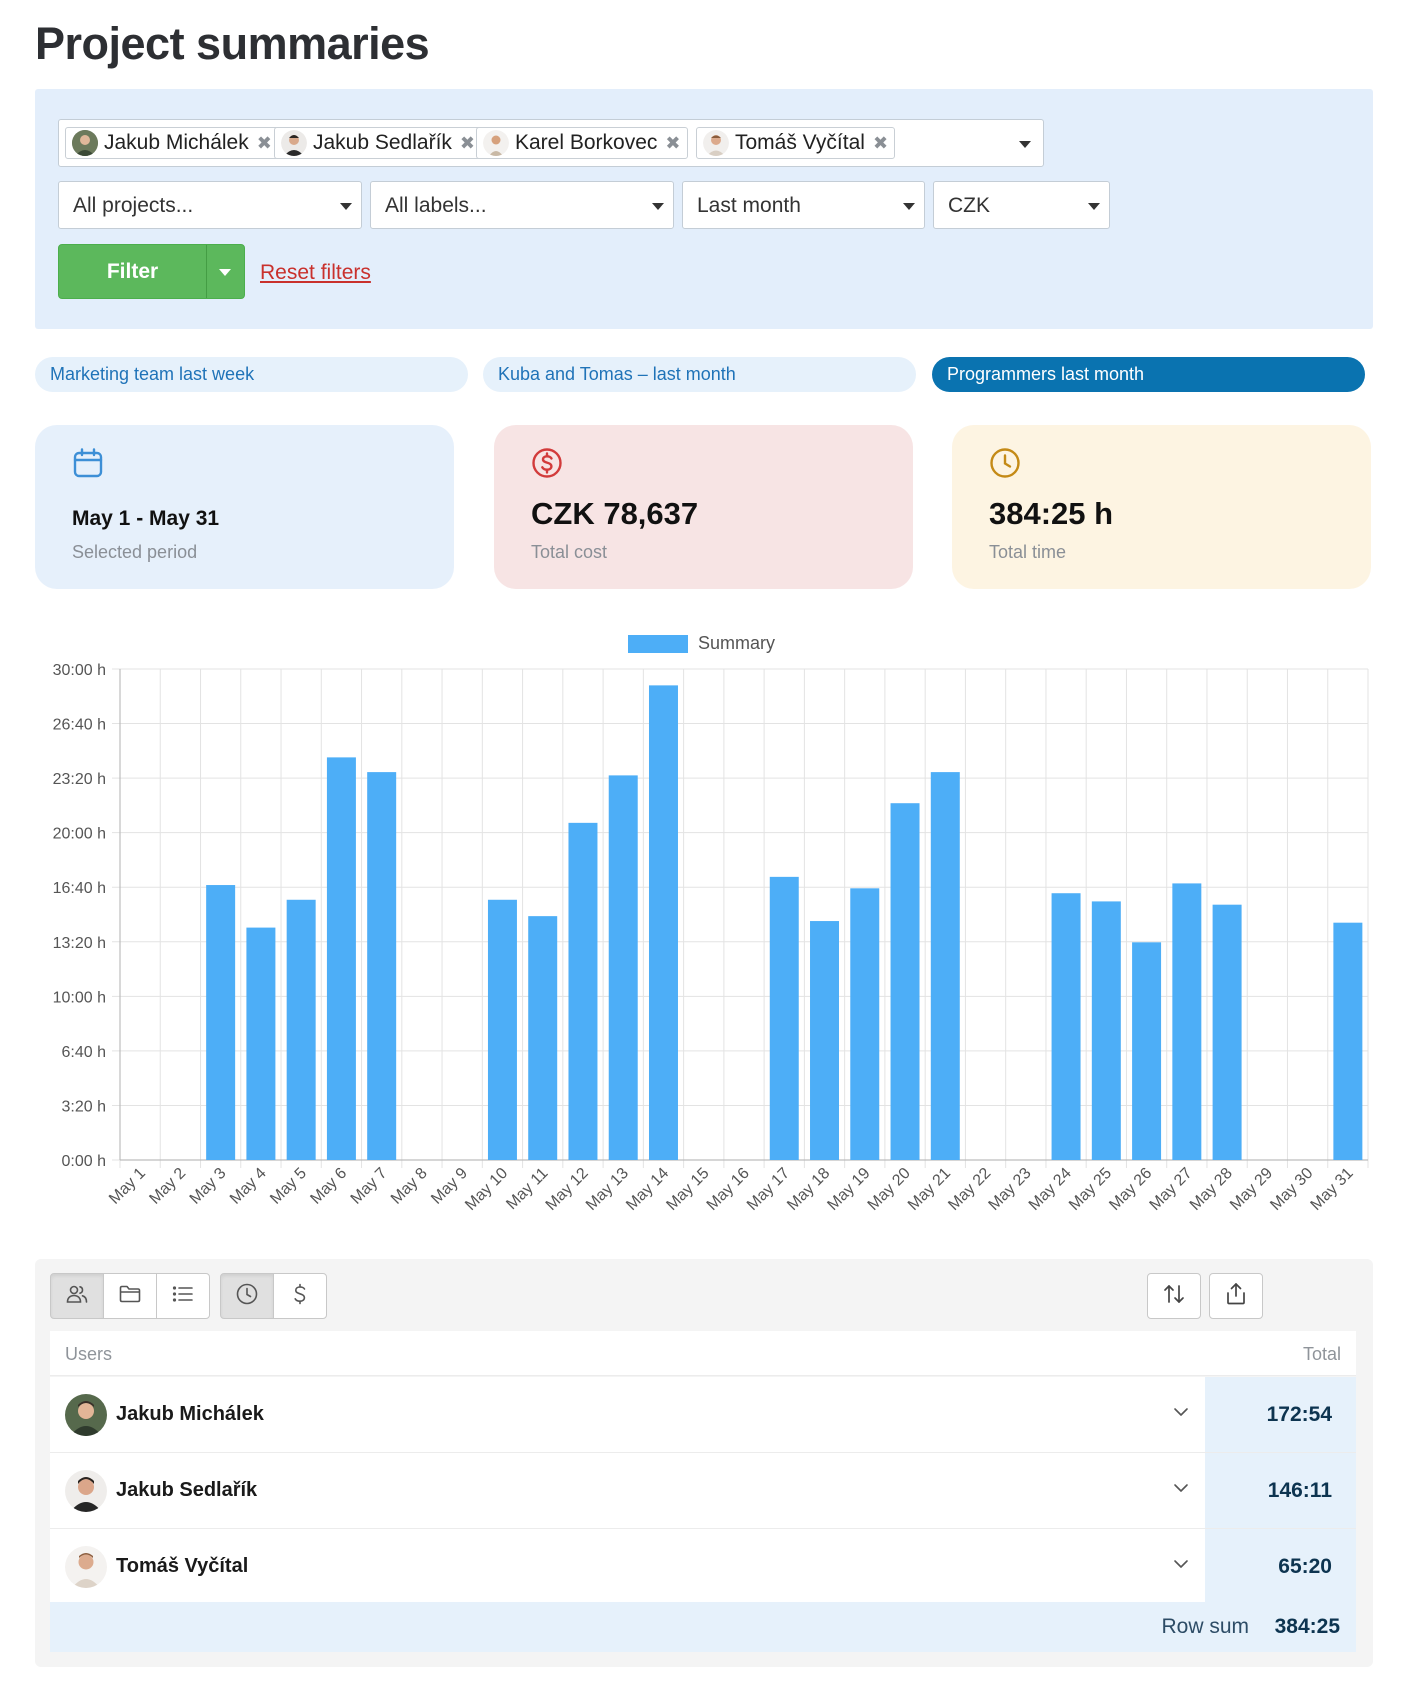 The width and height of the screenshot is (1402, 1690). Describe the element at coordinates (768, 1189) in the screenshot. I see `x-tick-label: May 17` at that location.